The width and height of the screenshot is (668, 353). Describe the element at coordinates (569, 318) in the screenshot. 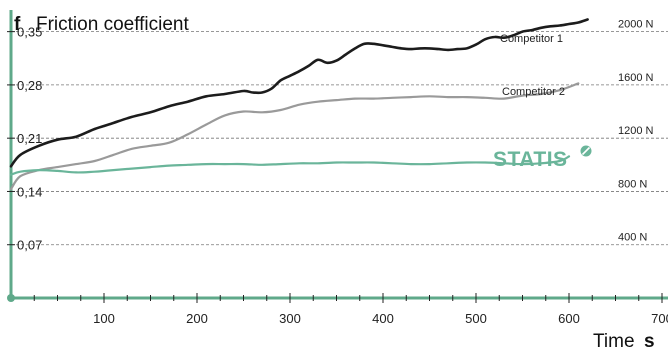

I see `x-tick-label-5: 600` at that location.